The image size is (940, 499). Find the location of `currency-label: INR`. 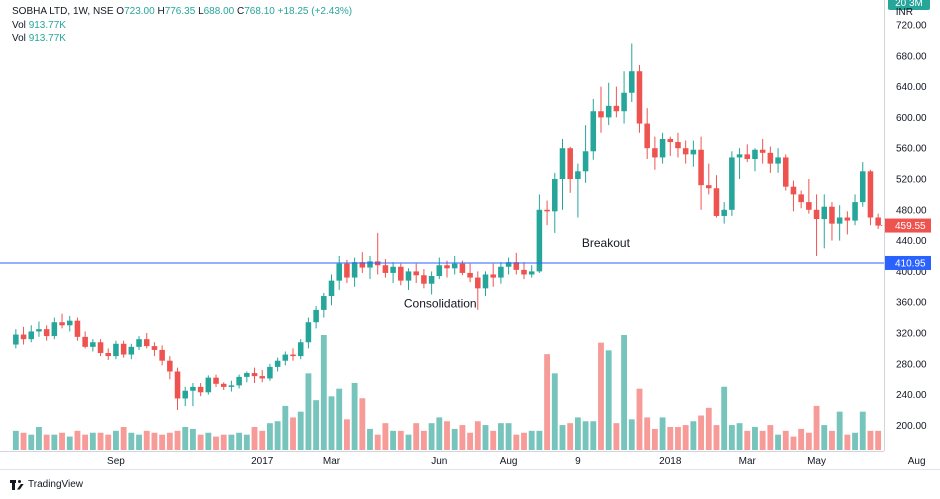

currency-label: INR is located at coordinates (904, 12).